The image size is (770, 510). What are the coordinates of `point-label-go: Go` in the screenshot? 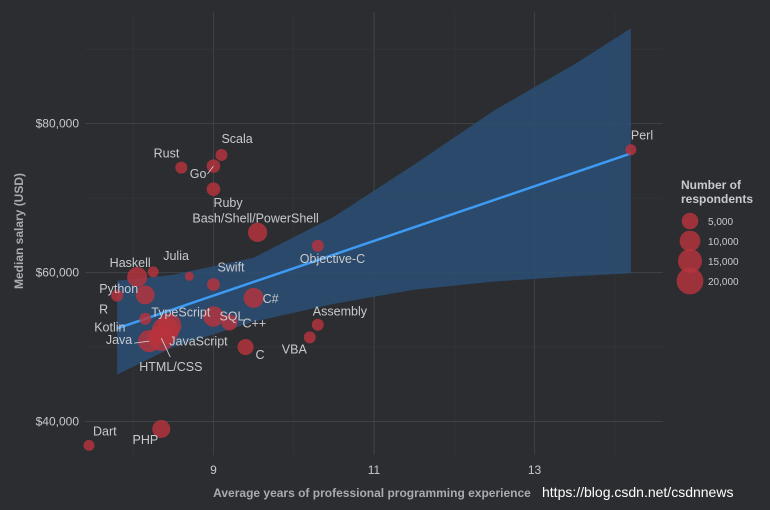 It's located at (198, 174).